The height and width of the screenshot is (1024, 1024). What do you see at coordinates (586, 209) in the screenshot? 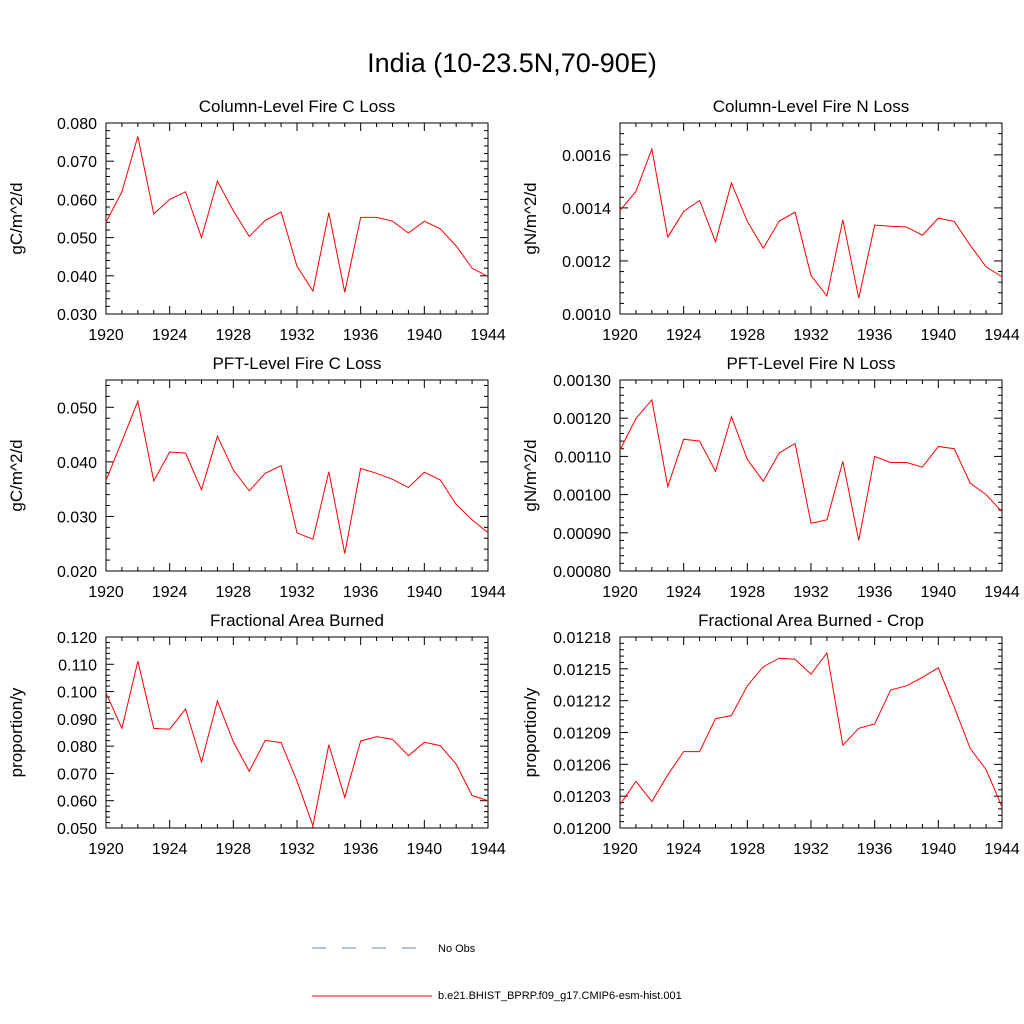
I see `y-tick-label: 0.0014` at bounding box center [586, 209].